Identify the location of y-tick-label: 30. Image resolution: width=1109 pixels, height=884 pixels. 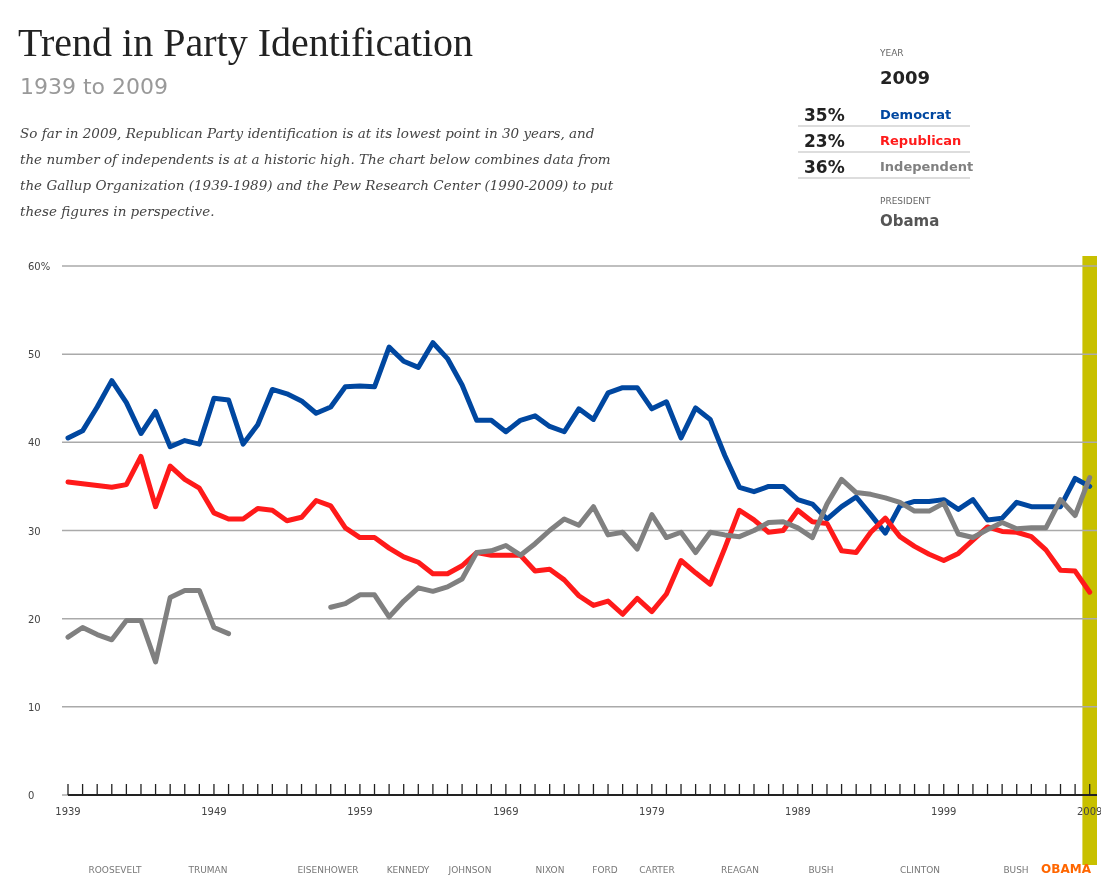
(34, 531).